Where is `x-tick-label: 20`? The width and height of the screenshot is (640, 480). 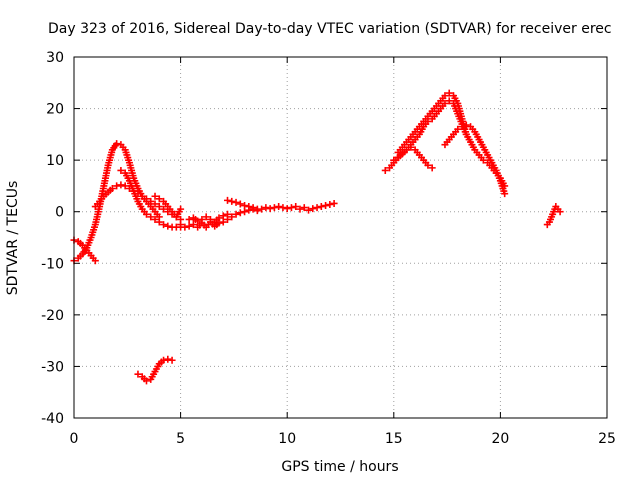 x-tick-label: 20 is located at coordinates (500, 439).